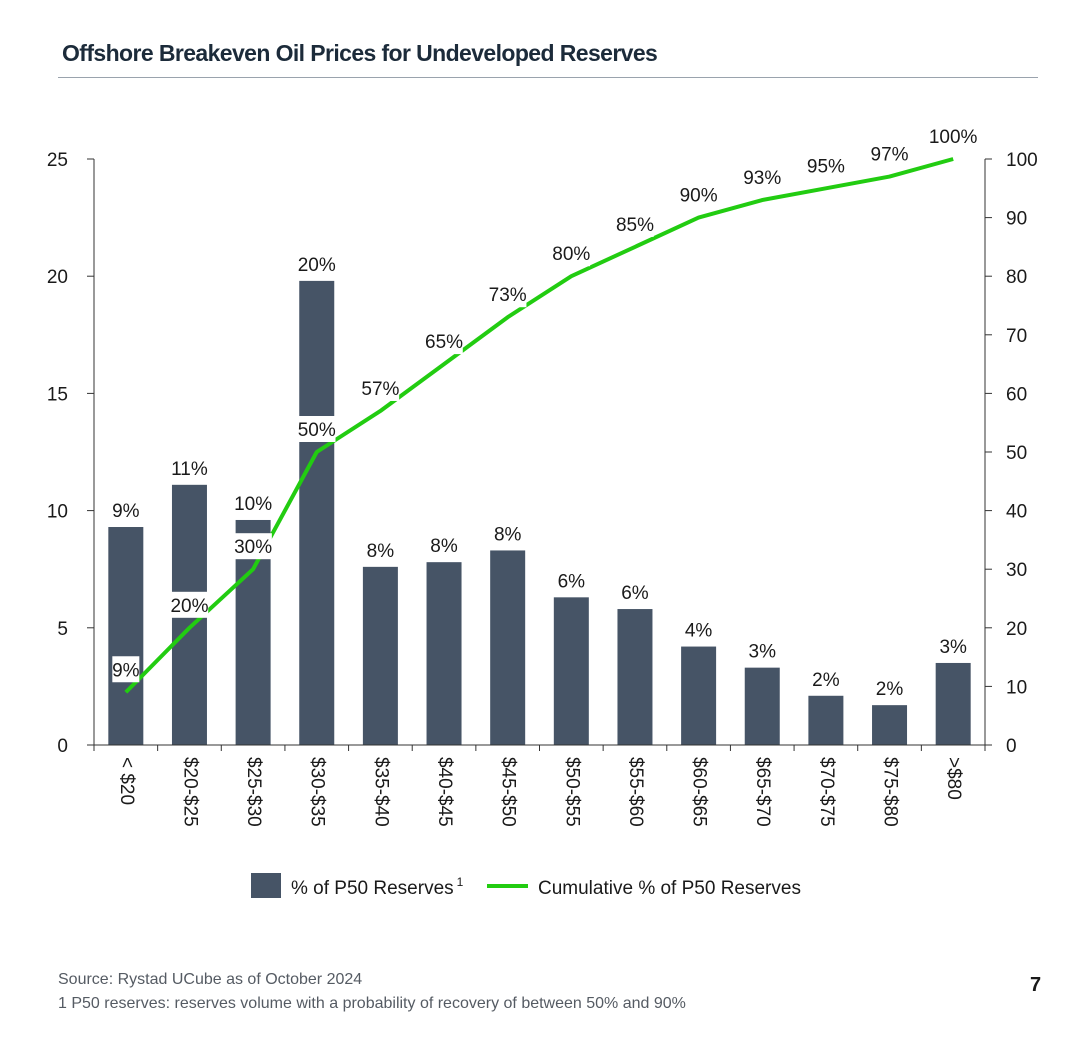 The image size is (1078, 1040). Describe the element at coordinates (71, 453) in the screenshot. I see `left-axis: 0 5 10 15 20 25` at that location.